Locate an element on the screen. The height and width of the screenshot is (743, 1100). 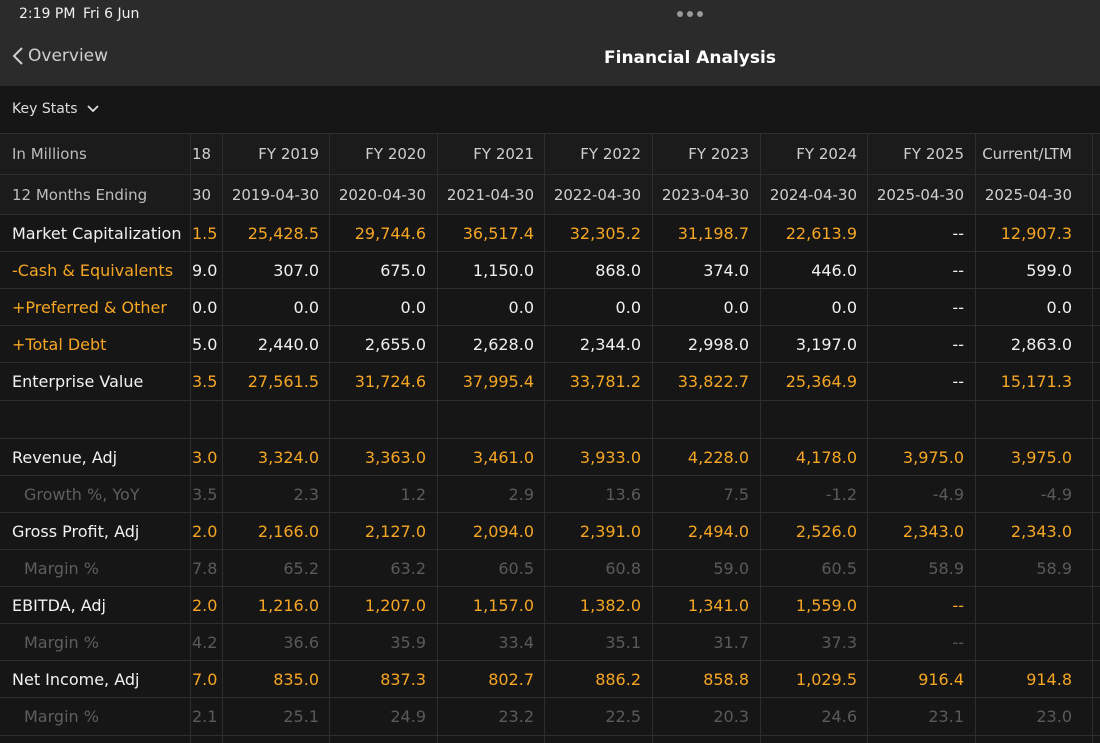
value-cell: 1.2 is located at coordinates (413, 494).